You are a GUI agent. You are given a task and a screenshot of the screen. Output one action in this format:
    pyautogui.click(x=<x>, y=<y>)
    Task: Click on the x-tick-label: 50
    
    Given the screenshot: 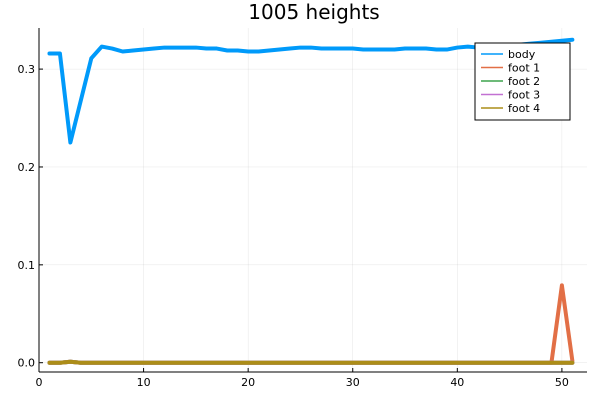 What is the action you would take?
    pyautogui.click(x=562, y=382)
    